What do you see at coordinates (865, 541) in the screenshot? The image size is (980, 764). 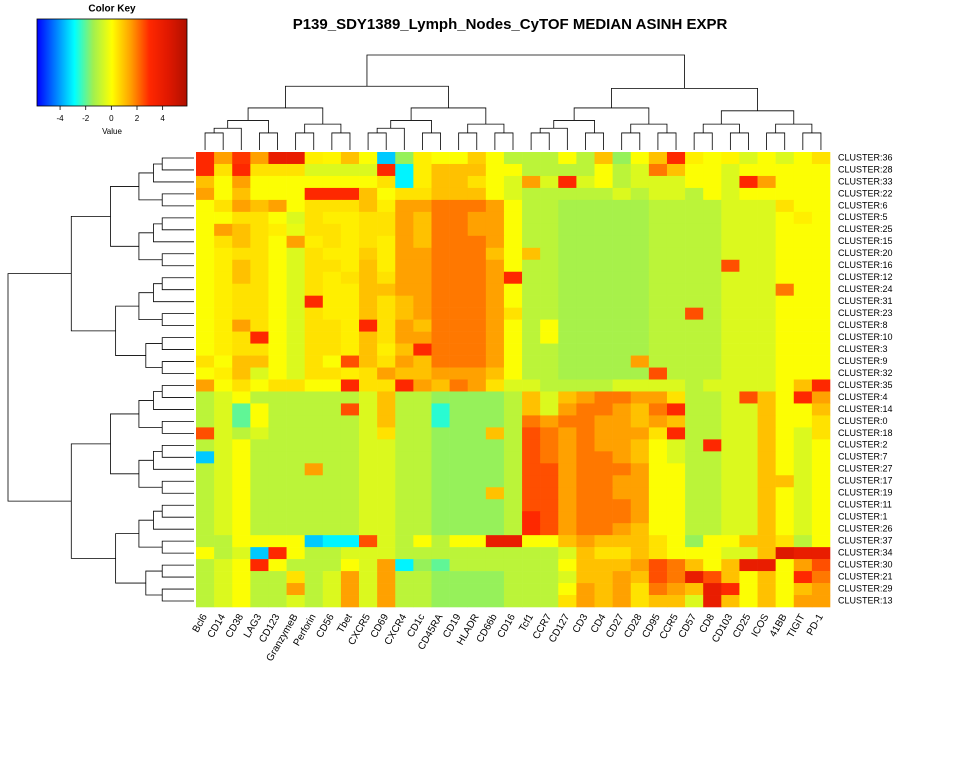 I see `row-label: CLUSTER:37` at bounding box center [865, 541].